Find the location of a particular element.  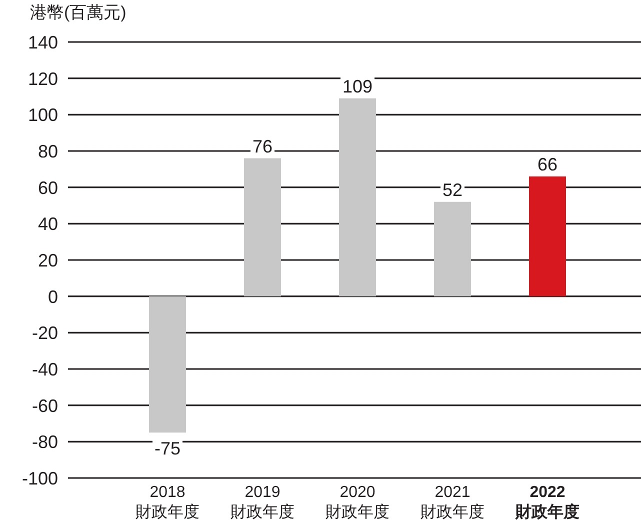

y-tick-label: 80 is located at coordinates (48, 152).